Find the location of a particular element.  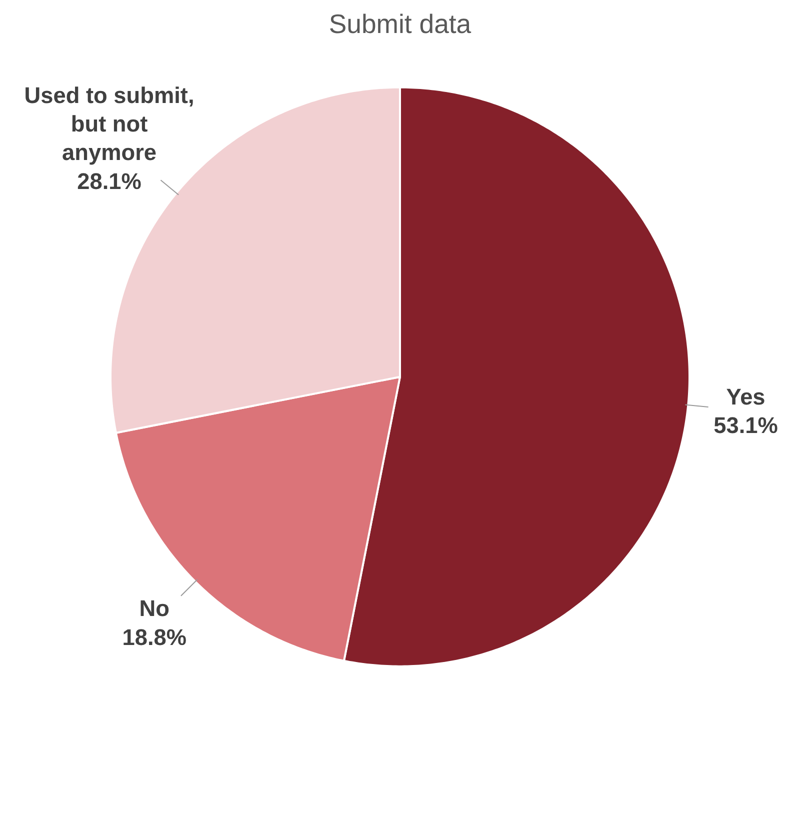

slice-label: Yes is located at coordinates (746, 396).